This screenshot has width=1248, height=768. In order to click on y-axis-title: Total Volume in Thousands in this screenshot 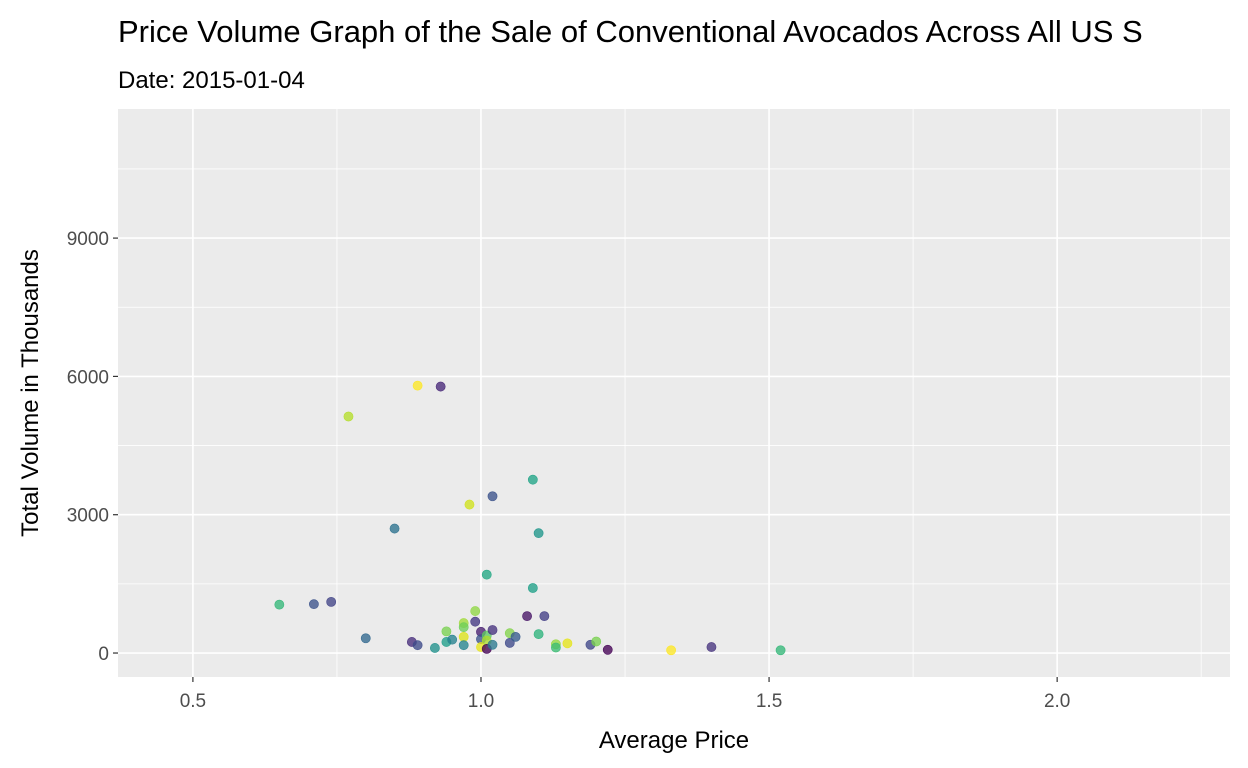, I will do `click(30, 393)`.